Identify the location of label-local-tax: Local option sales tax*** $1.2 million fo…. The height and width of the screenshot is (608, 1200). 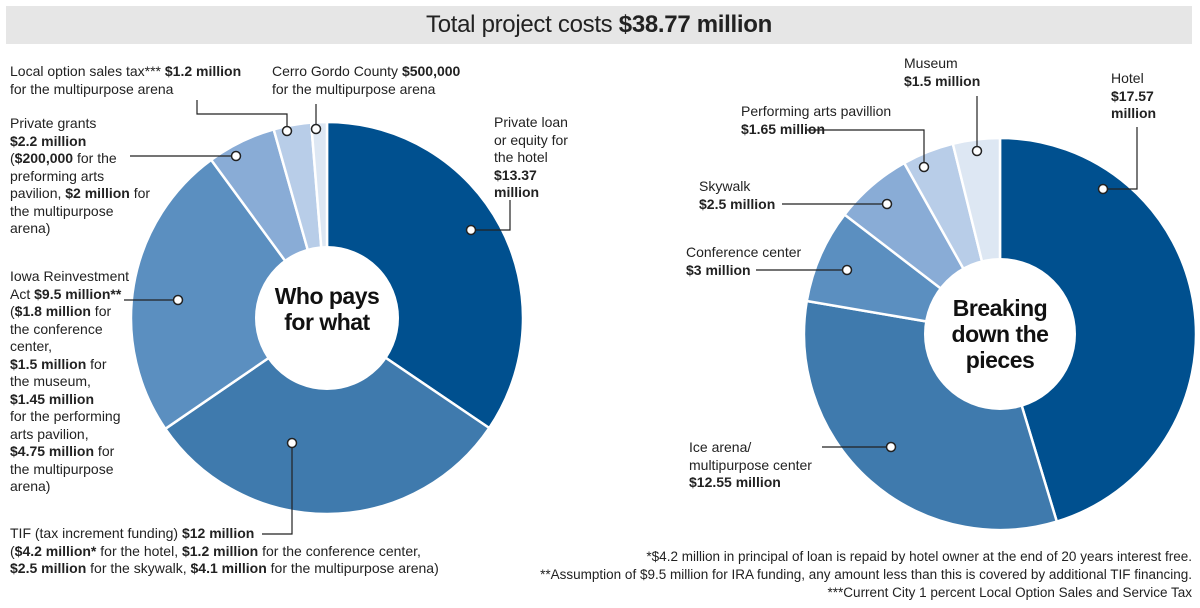
(125, 80).